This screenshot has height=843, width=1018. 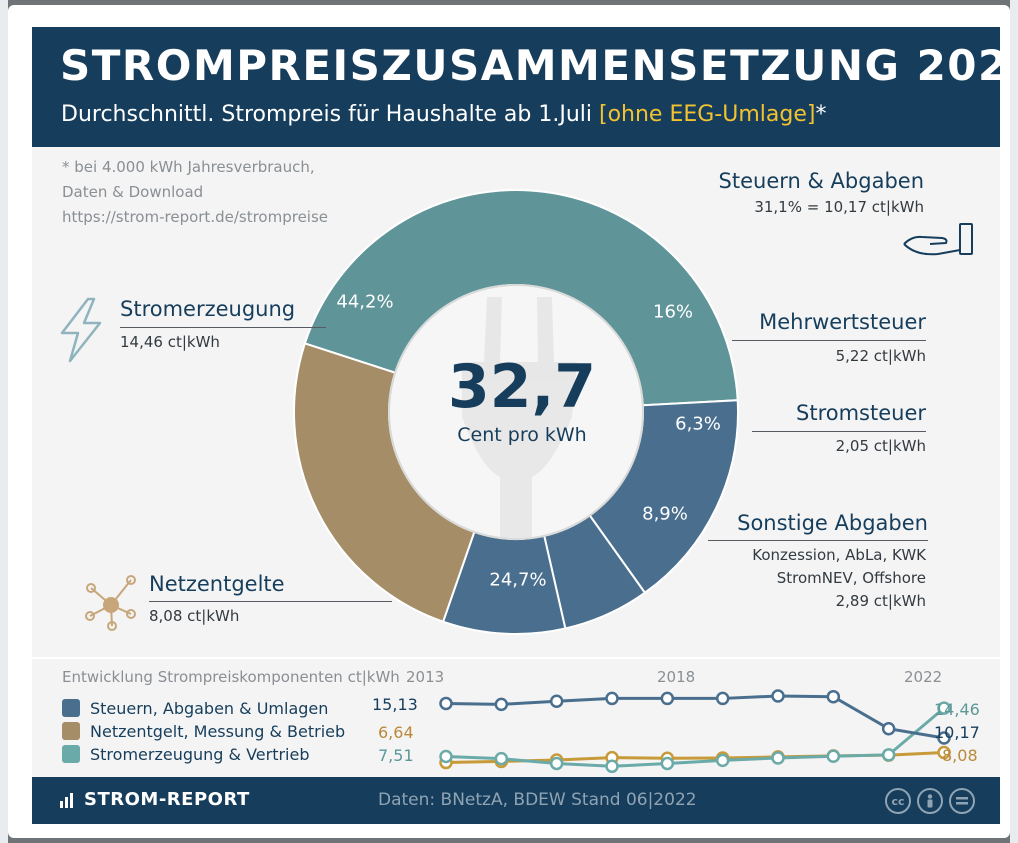 What do you see at coordinates (839, 555) in the screenshot?
I see `label-sonstige-line-1: Konzession, AbLa, KWK` at bounding box center [839, 555].